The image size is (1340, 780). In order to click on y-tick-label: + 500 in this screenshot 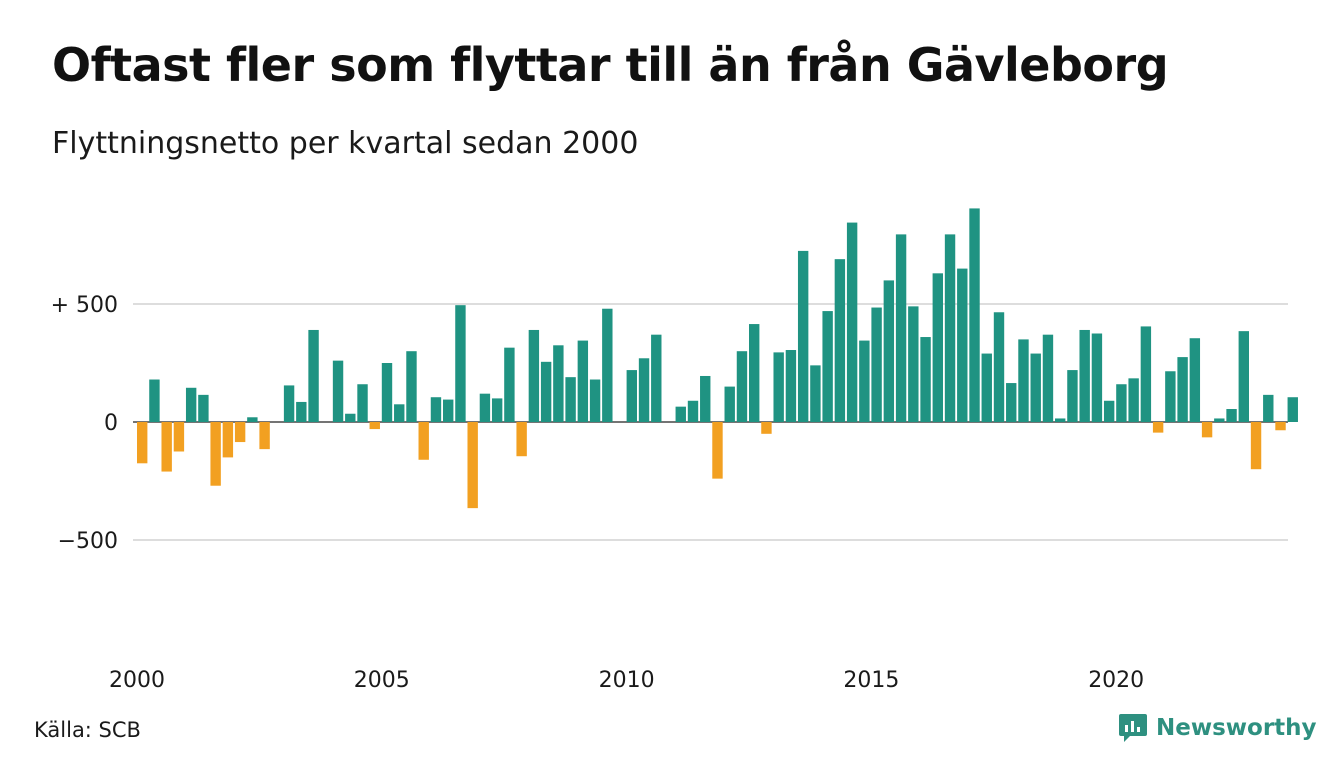, I will do `click(84, 305)`.